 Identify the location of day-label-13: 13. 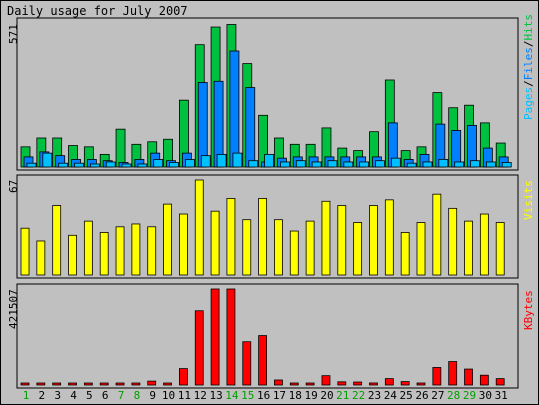
(215, 395).